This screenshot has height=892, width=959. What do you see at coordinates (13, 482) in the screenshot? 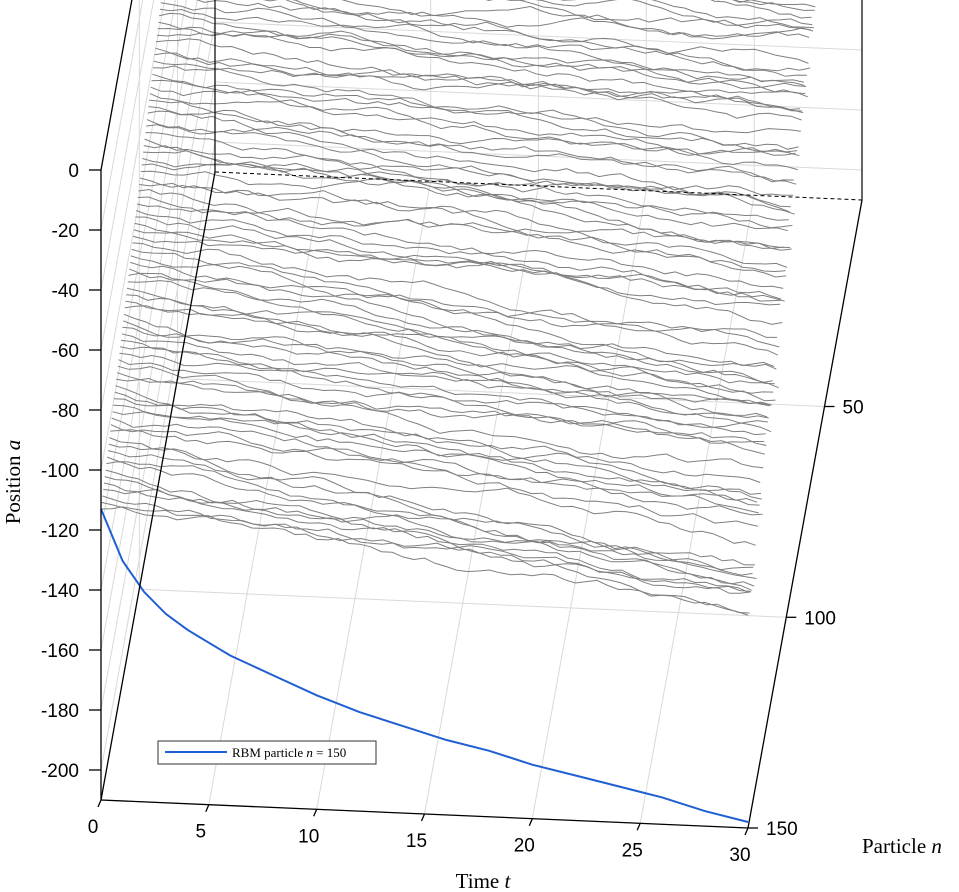
I see `z-axis-title: Position a` at bounding box center [13, 482].